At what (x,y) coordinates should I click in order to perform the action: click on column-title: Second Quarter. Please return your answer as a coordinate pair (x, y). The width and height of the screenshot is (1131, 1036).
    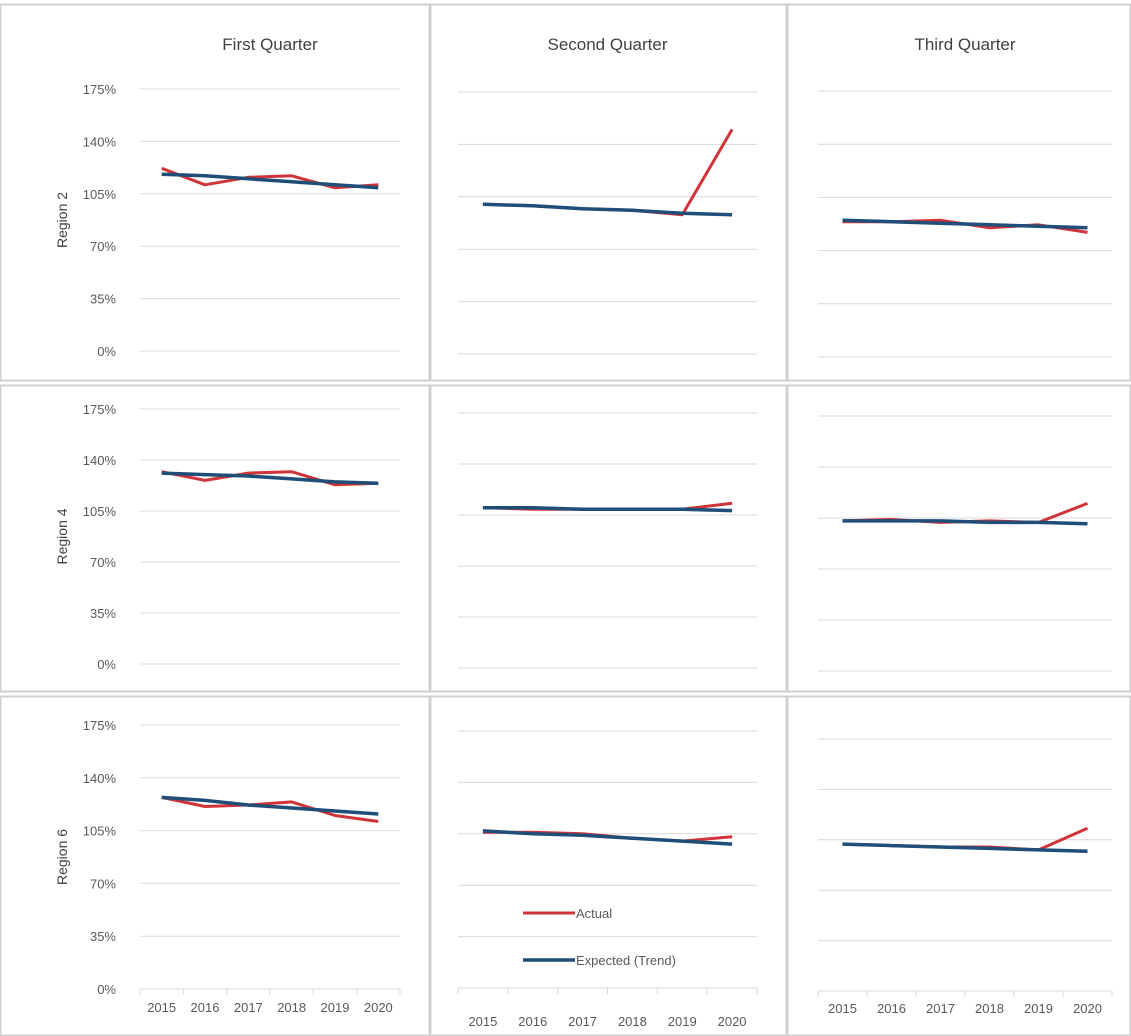
    Looking at the image, I should click on (607, 44).